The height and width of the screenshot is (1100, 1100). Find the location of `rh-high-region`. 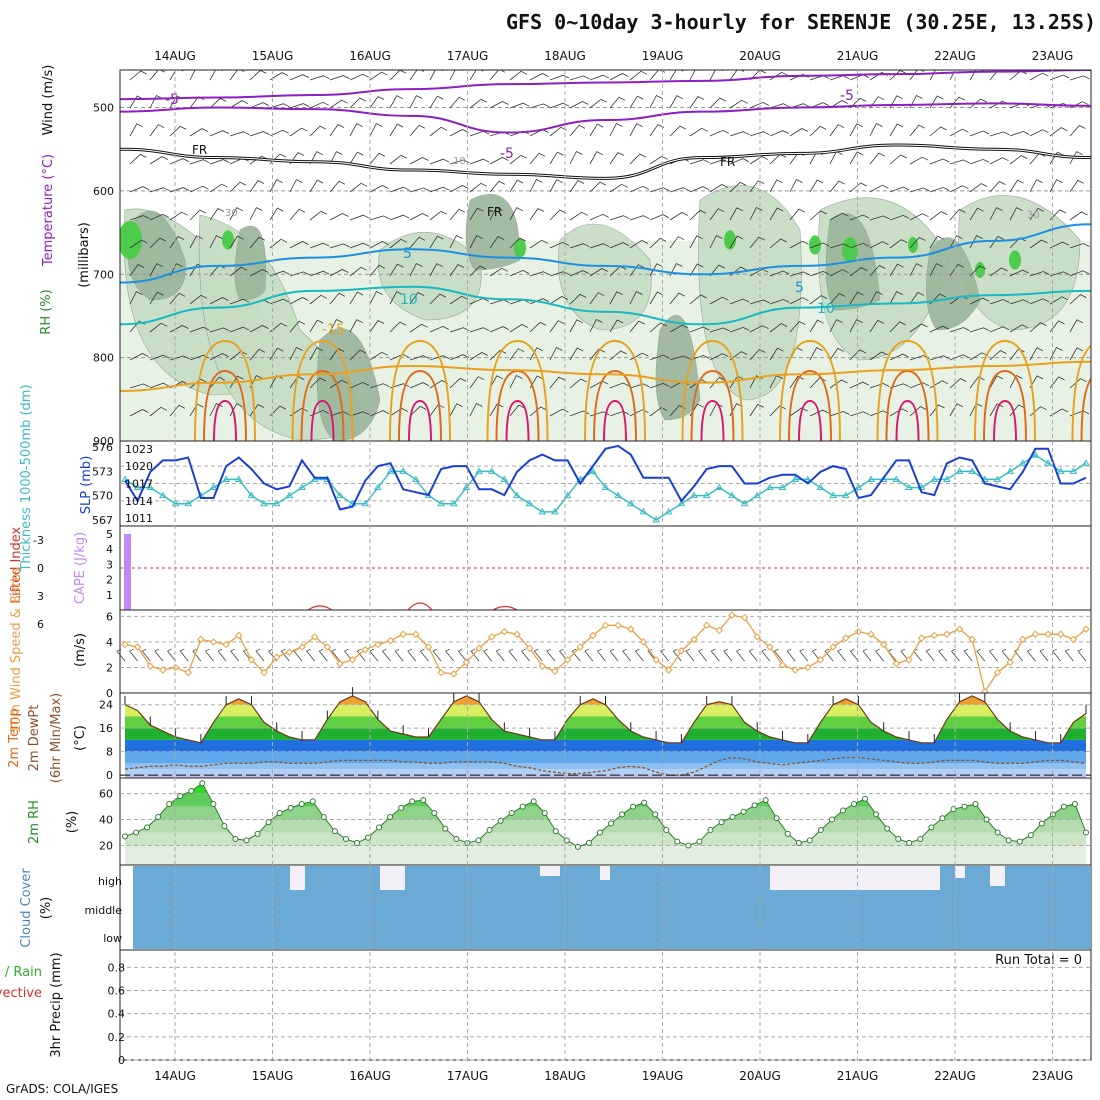

rh-high-region is located at coordinates (520, 248).